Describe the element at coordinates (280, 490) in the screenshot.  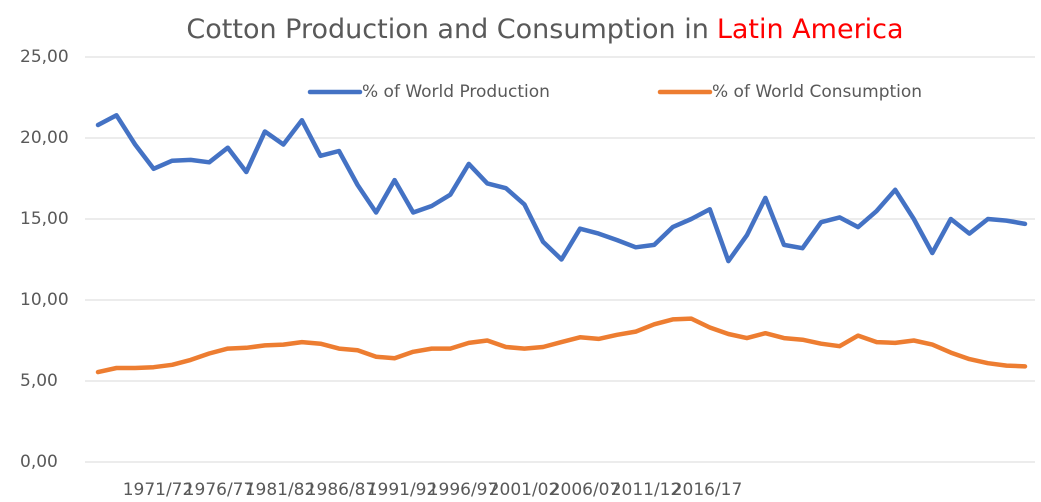
I see `x-tick-label: 1981/82` at that location.